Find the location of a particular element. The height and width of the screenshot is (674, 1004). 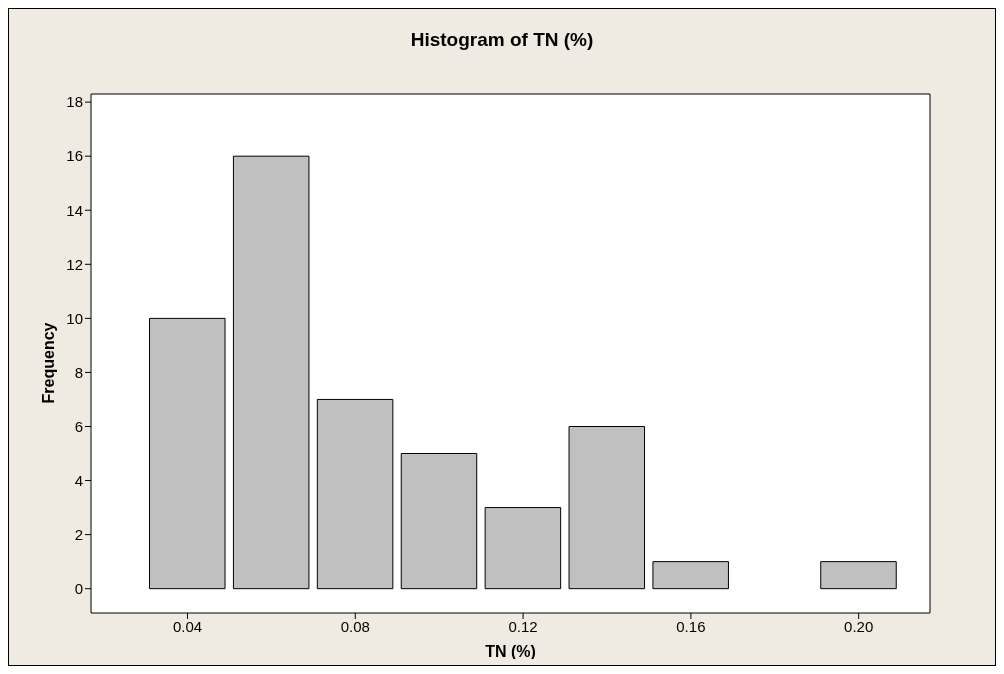

chart-title: Histogram of TN (%) is located at coordinates (502, 40).